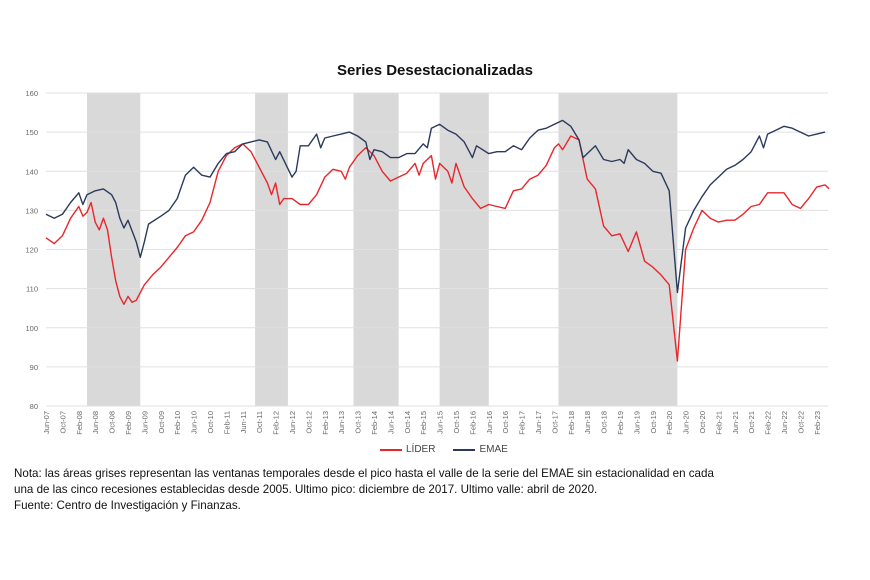 This screenshot has width=870, height=580. What do you see at coordinates (718, 423) in the screenshot?
I see `x-tick-label: Feb-21` at bounding box center [718, 423].